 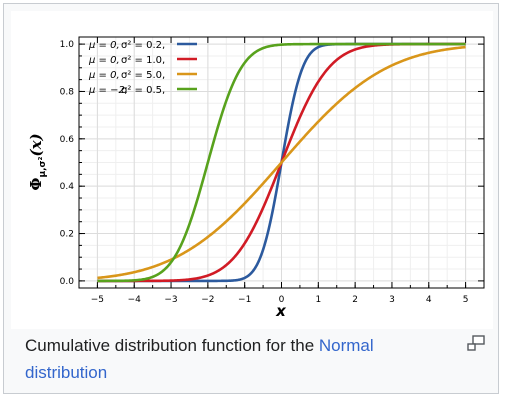 What do you see at coordinates (37, 161) in the screenshot?
I see `y-axis-label: Φμ,σ²(x)` at bounding box center [37, 161].